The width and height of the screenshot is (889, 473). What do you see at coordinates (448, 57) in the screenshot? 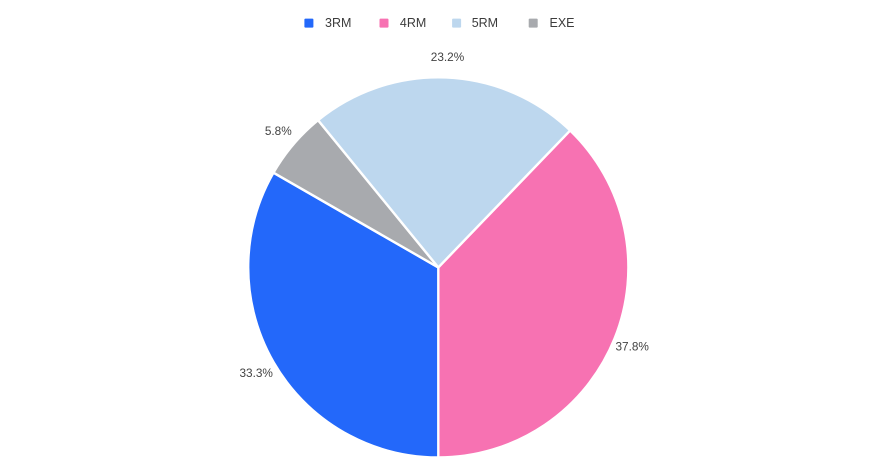
I see `svg-text: 23.2%` at bounding box center [448, 57].